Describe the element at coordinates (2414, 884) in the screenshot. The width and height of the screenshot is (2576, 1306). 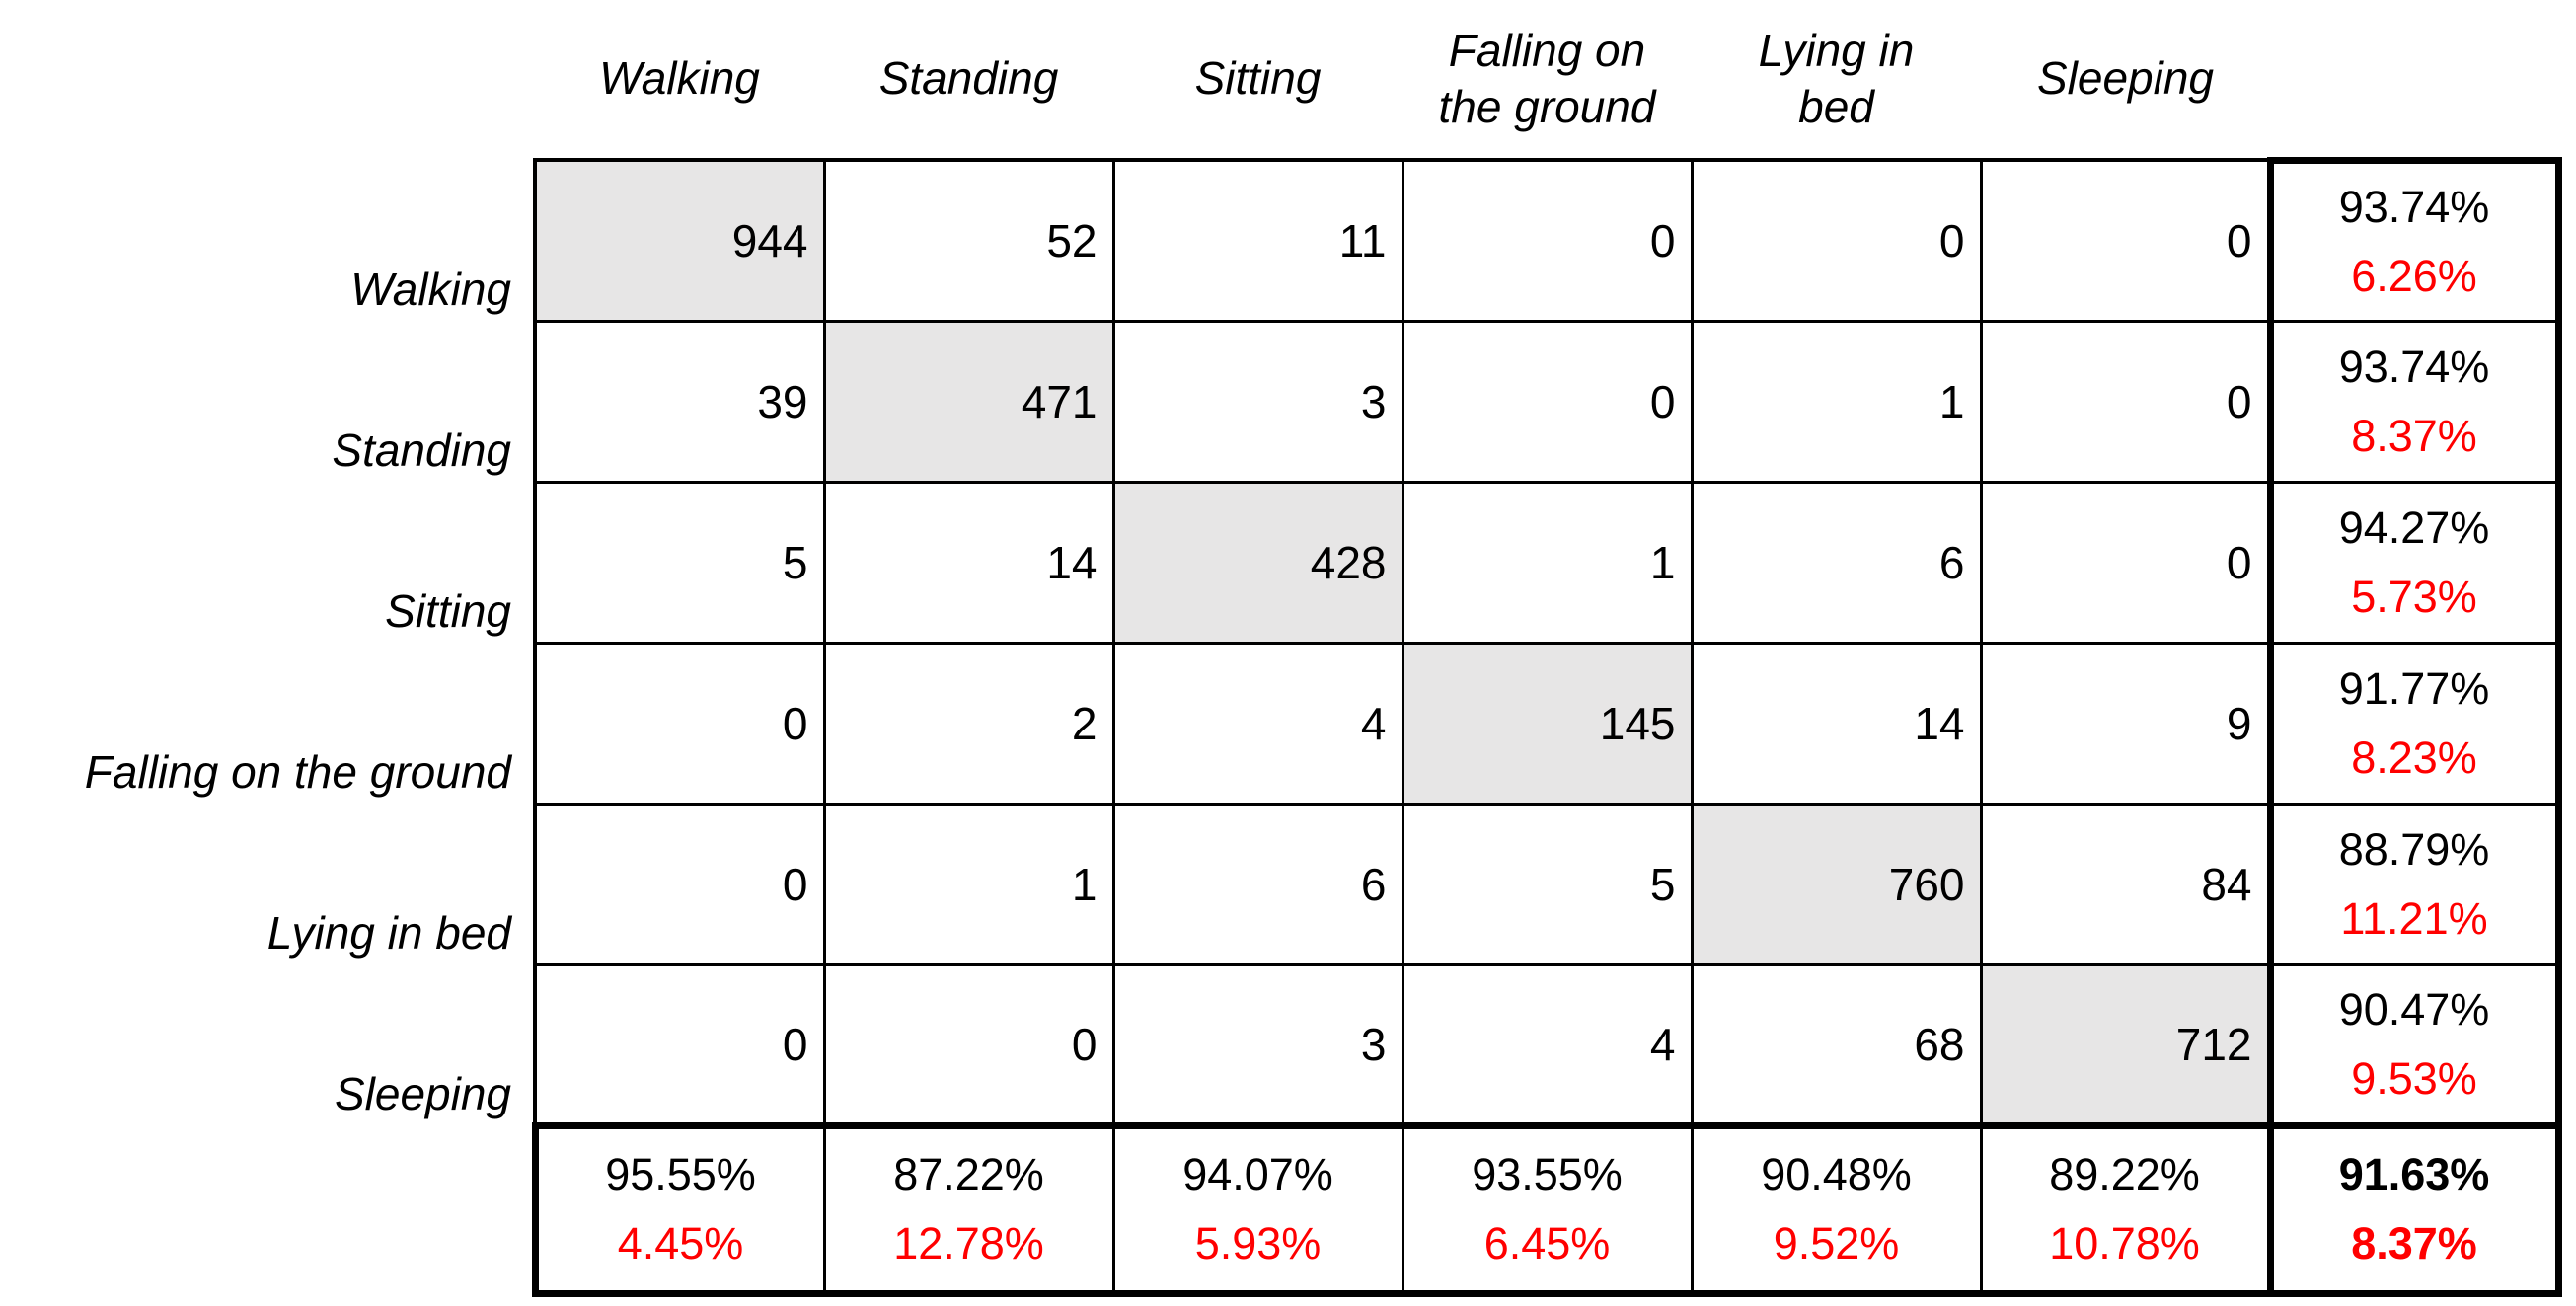
I see `row-summary-cell: 88.79% 11.21%` at that location.